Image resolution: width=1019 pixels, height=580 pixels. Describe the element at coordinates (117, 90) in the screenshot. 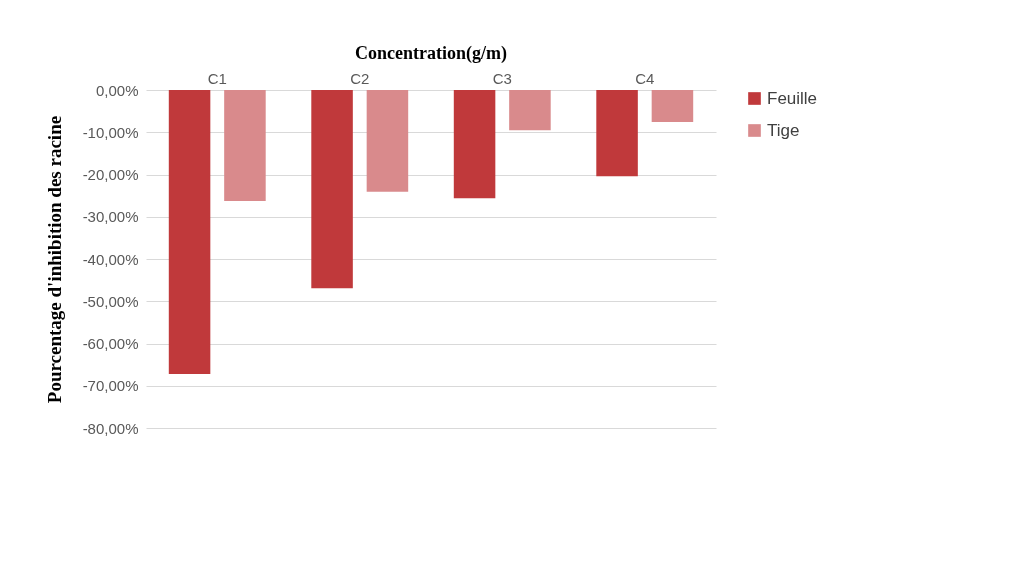

I see `y-tick-label: 0,00%` at that location.